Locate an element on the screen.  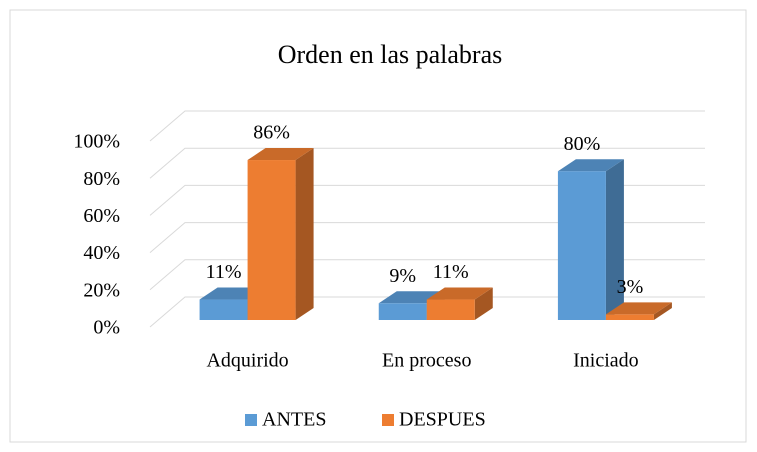
data-label: 80% is located at coordinates (582, 144).